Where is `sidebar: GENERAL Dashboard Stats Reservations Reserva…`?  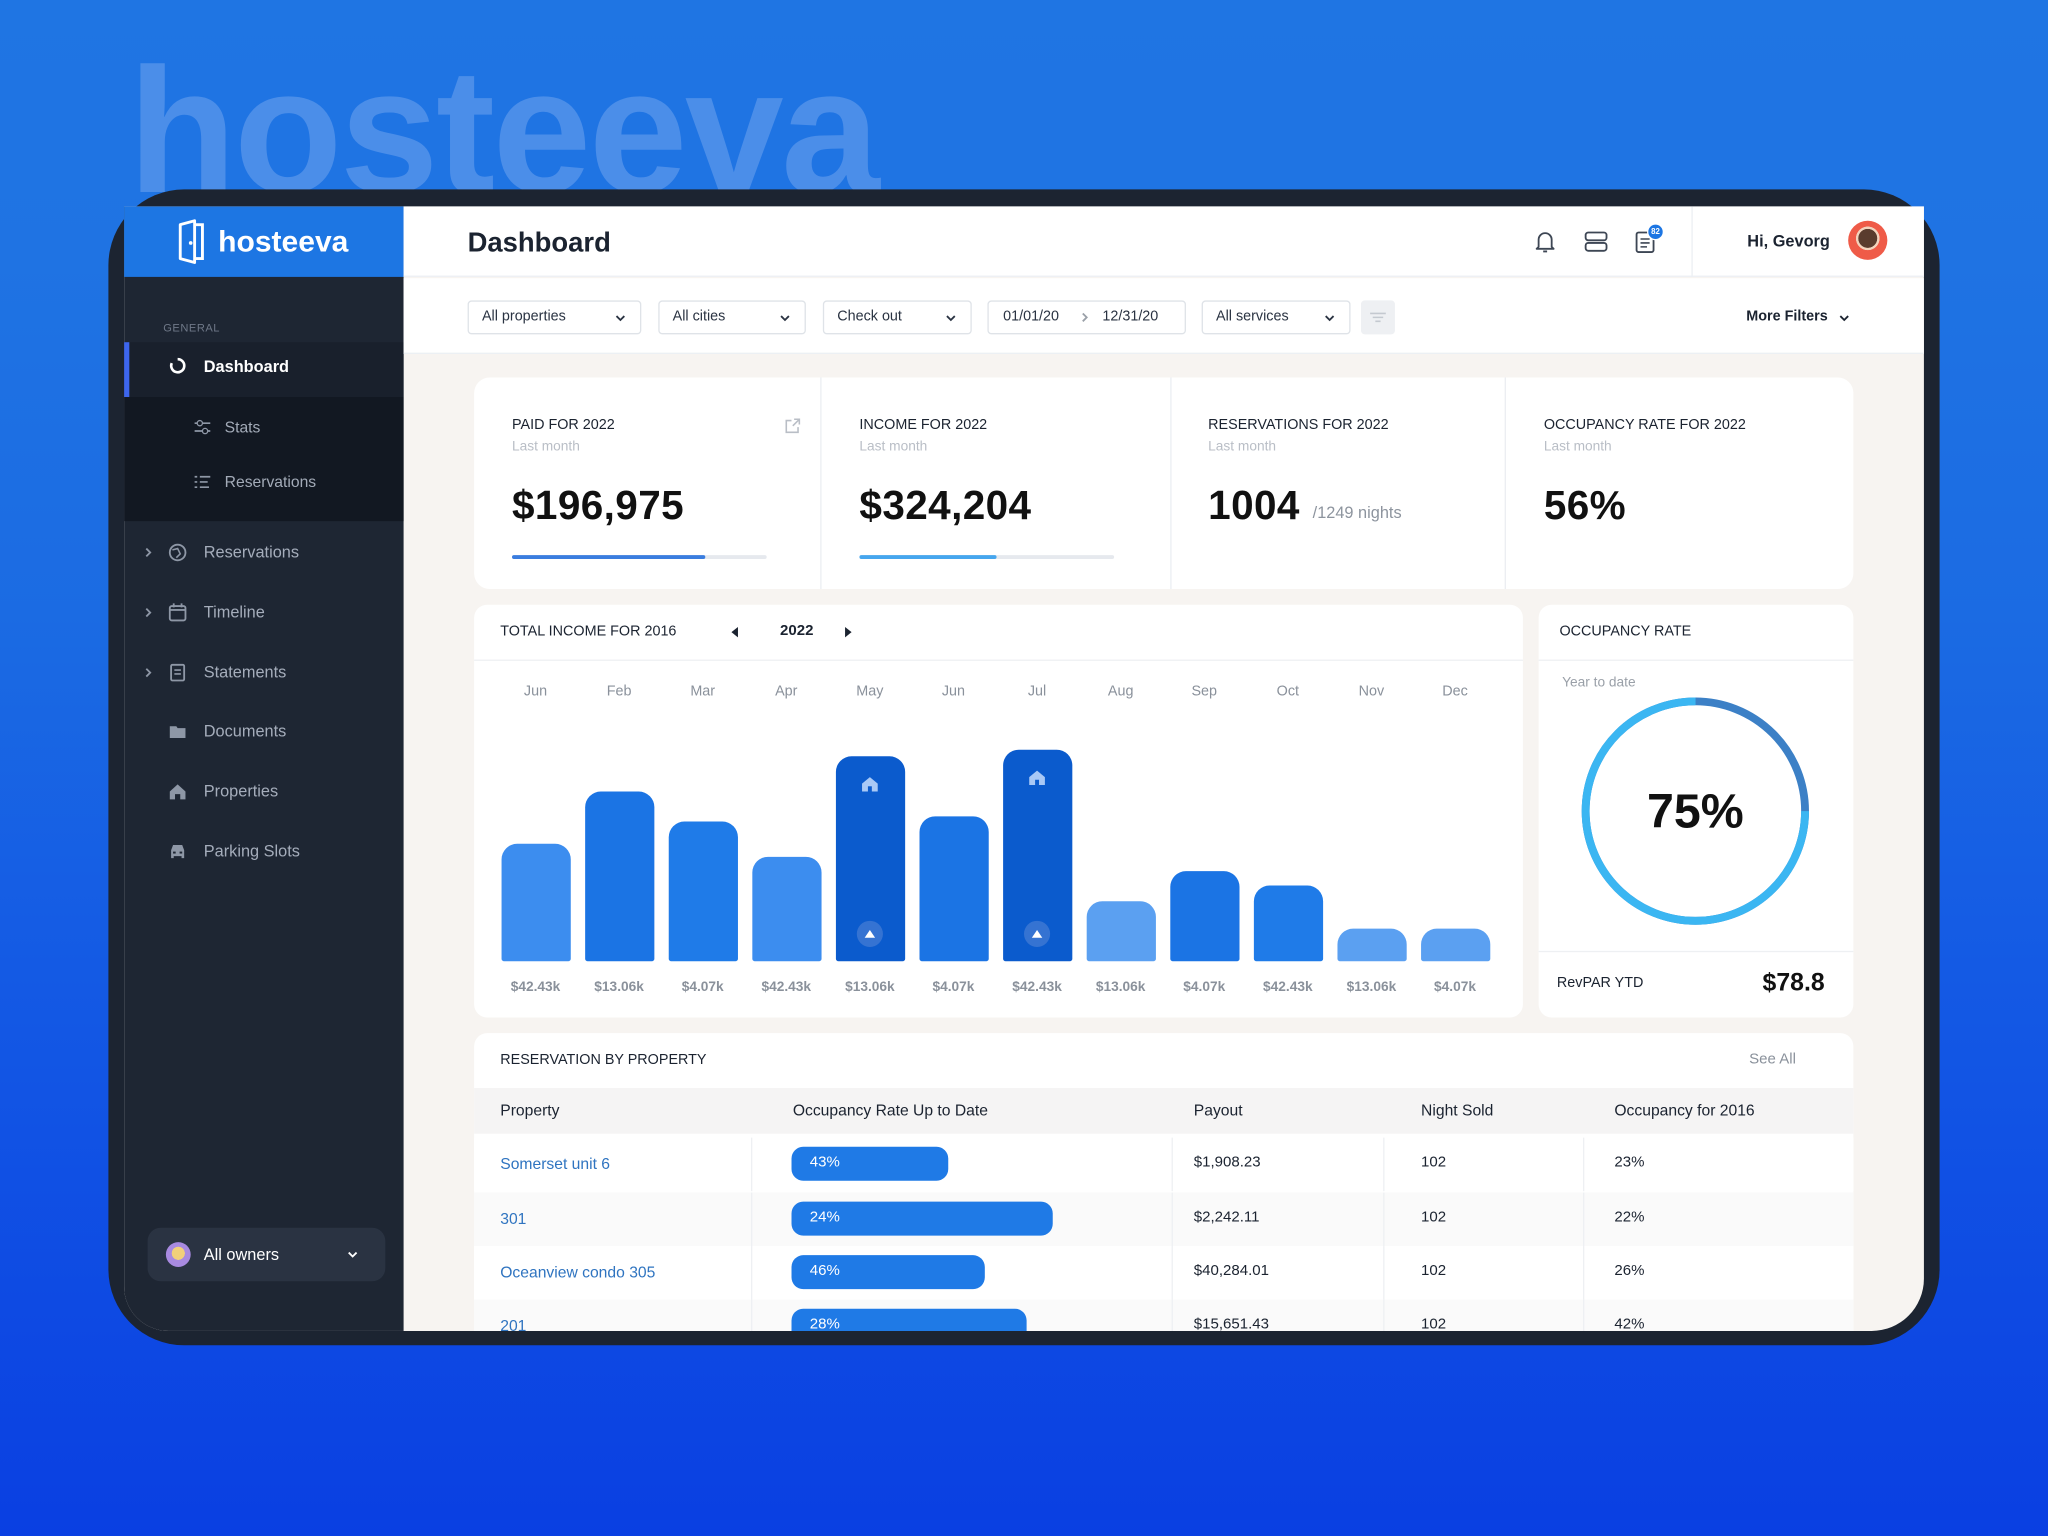 sidebar: GENERAL Dashboard Stats Reservations Reserva… is located at coordinates (264, 768).